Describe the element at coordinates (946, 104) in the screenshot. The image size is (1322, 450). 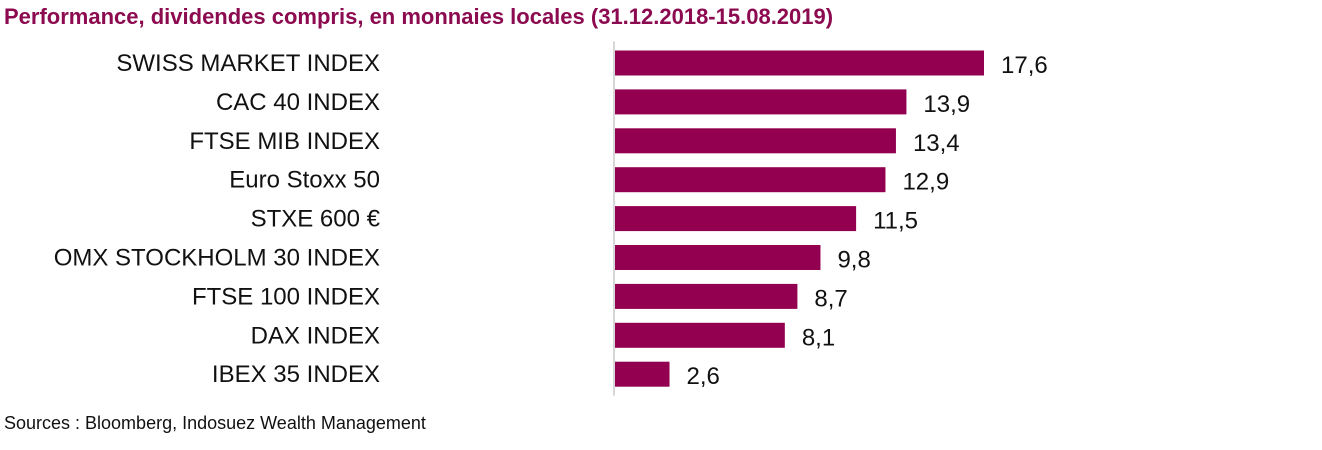
I see `value-label: 13,9` at that location.